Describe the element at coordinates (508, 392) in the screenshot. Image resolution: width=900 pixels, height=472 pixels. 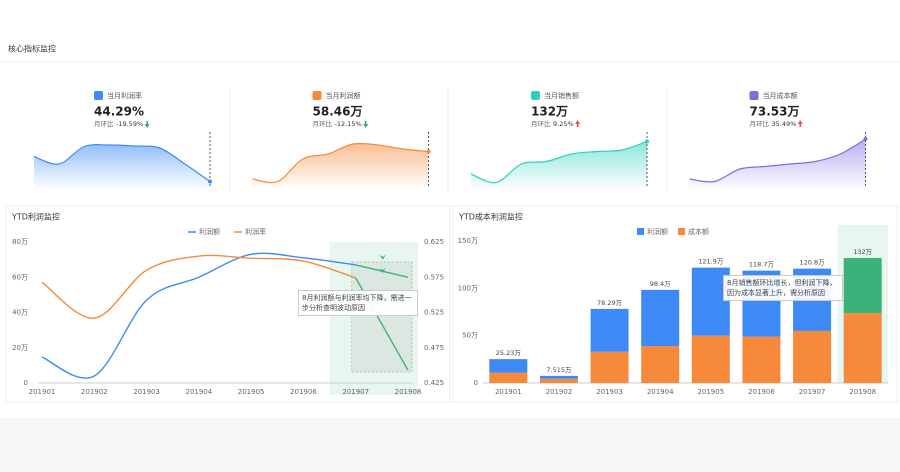
I see `x-tick-label: 201901` at that location.